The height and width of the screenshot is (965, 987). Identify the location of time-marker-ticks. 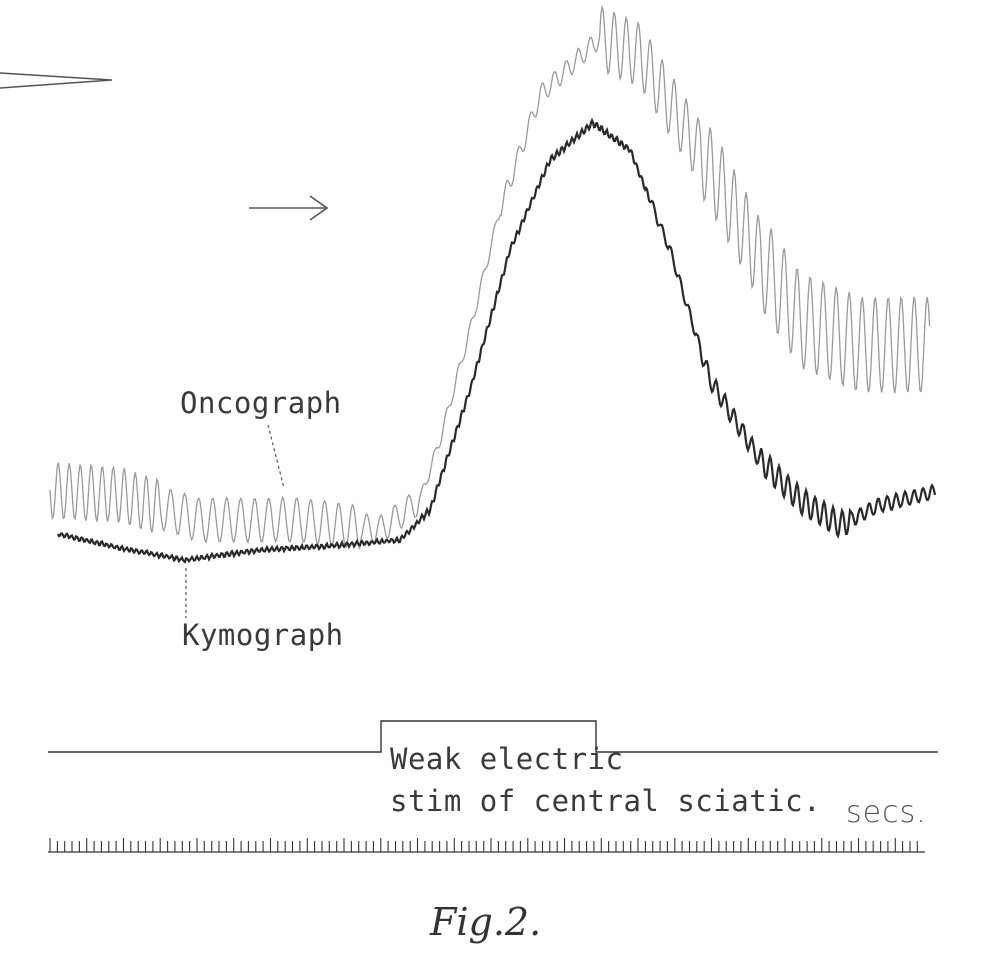
(483, 845).